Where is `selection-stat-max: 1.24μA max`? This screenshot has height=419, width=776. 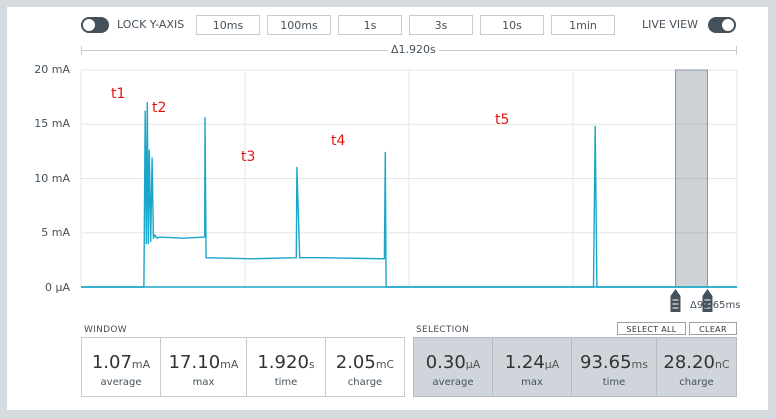 selection-stat-max: 1.24μA max is located at coordinates (532, 367).